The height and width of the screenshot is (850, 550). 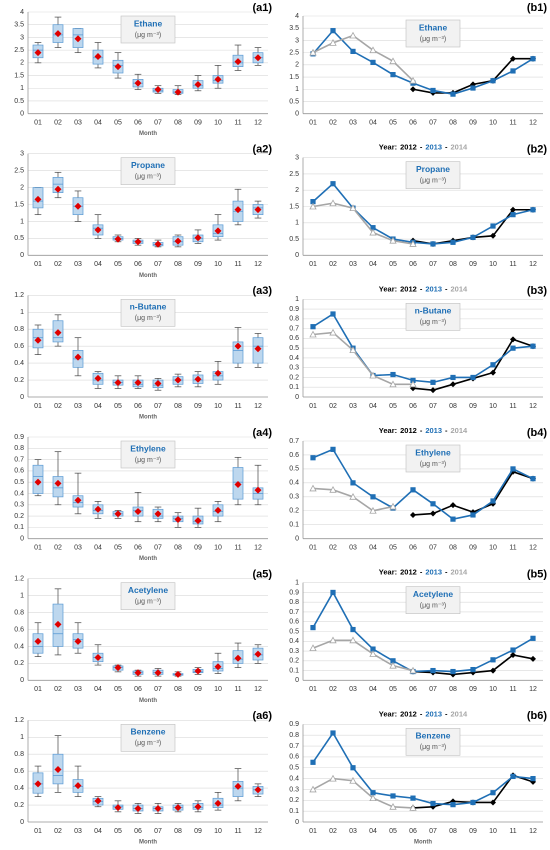 What do you see at coordinates (537, 291) in the screenshot?
I see `panel-label: (b3)` at bounding box center [537, 291].